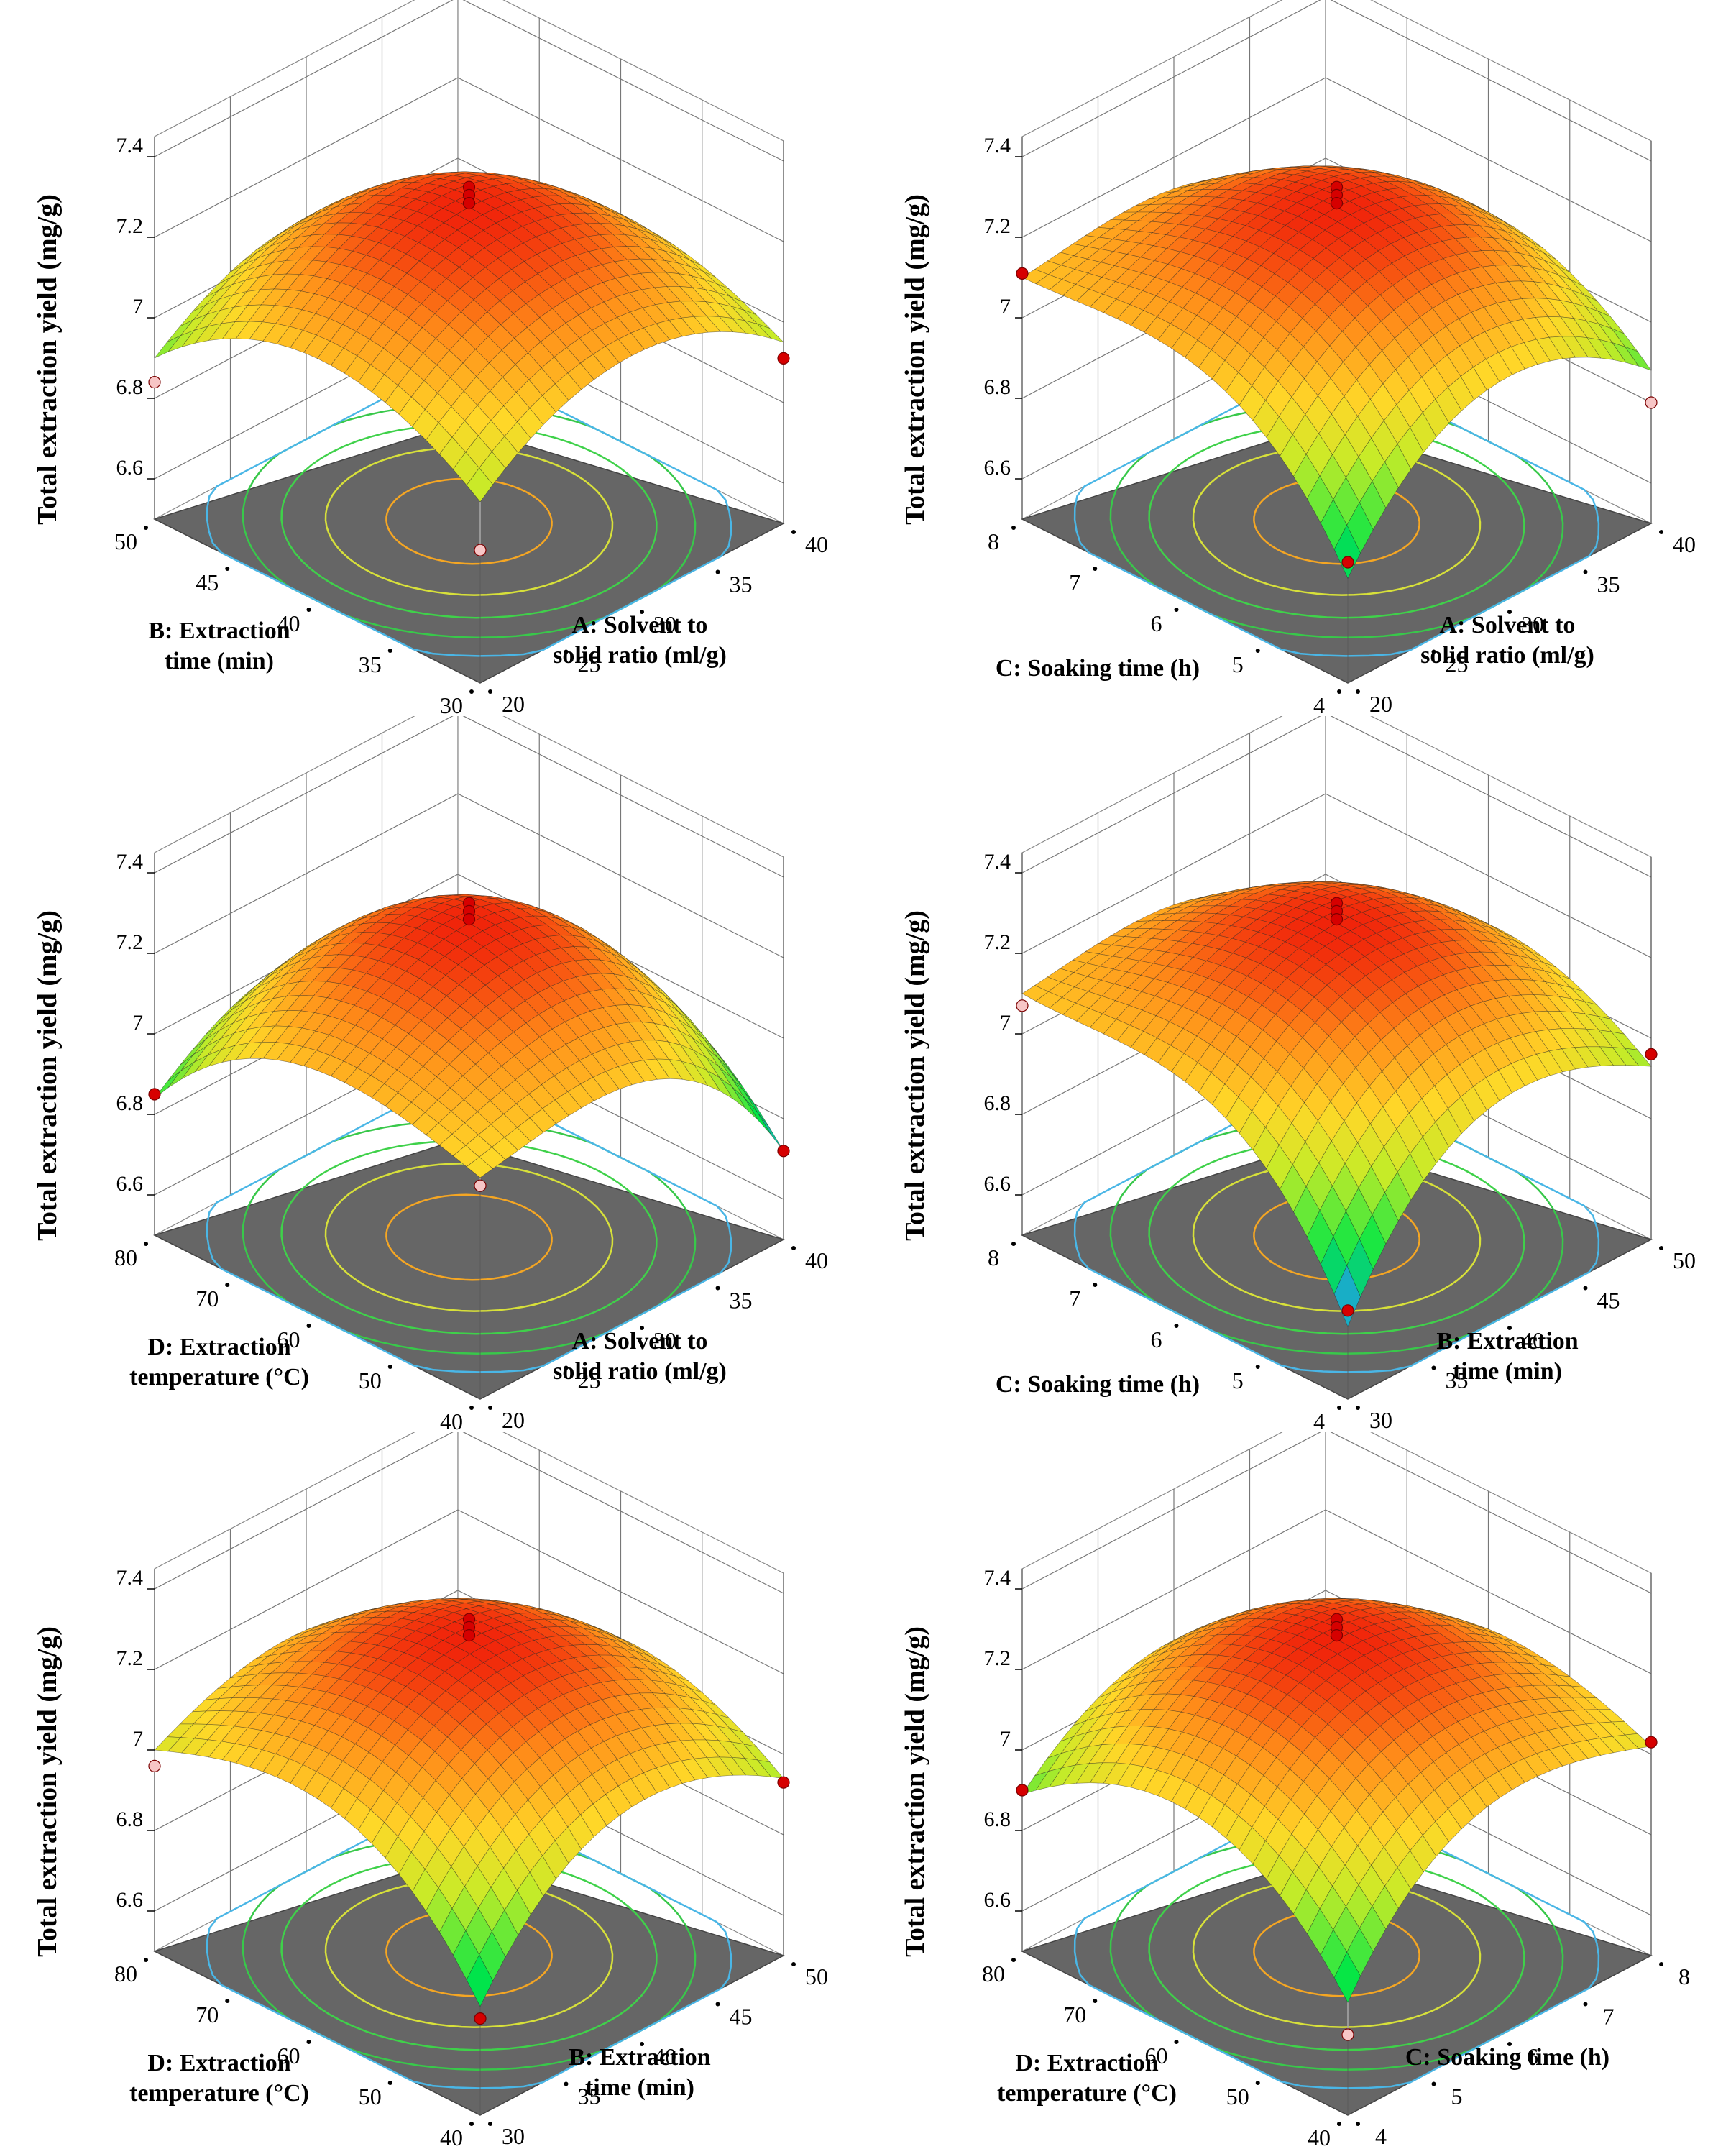  Describe the element at coordinates (741, 2017) in the screenshot. I see `x-tick-label: 45` at that location.